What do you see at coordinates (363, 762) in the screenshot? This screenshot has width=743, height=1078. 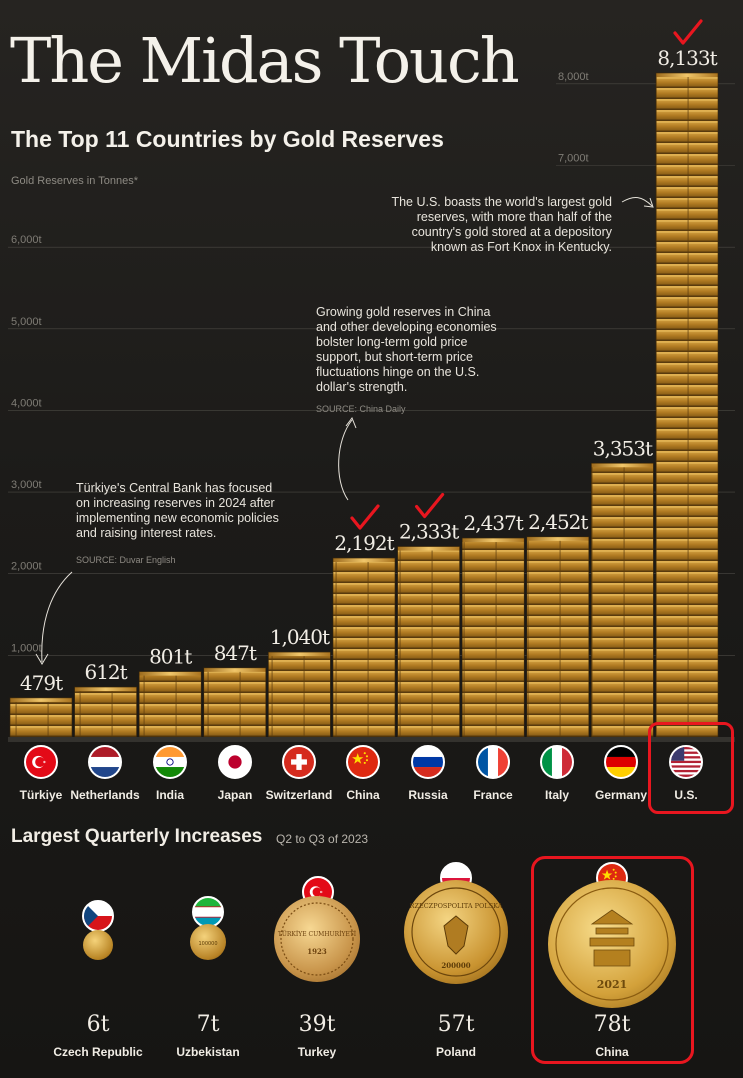 I see `china-flag-icon` at bounding box center [363, 762].